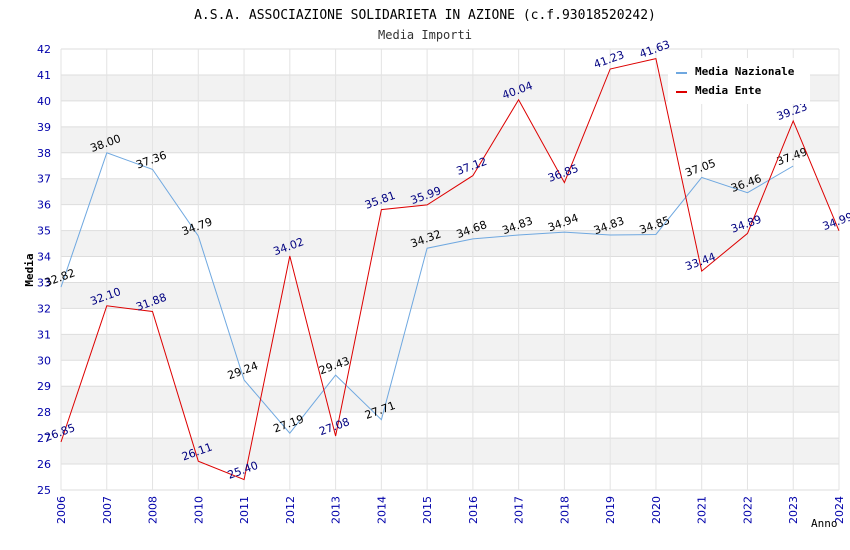 This screenshot has height=550, width=850. What do you see at coordinates (244, 510) in the screenshot?
I see `x-tick-label: 2011` at bounding box center [244, 510].